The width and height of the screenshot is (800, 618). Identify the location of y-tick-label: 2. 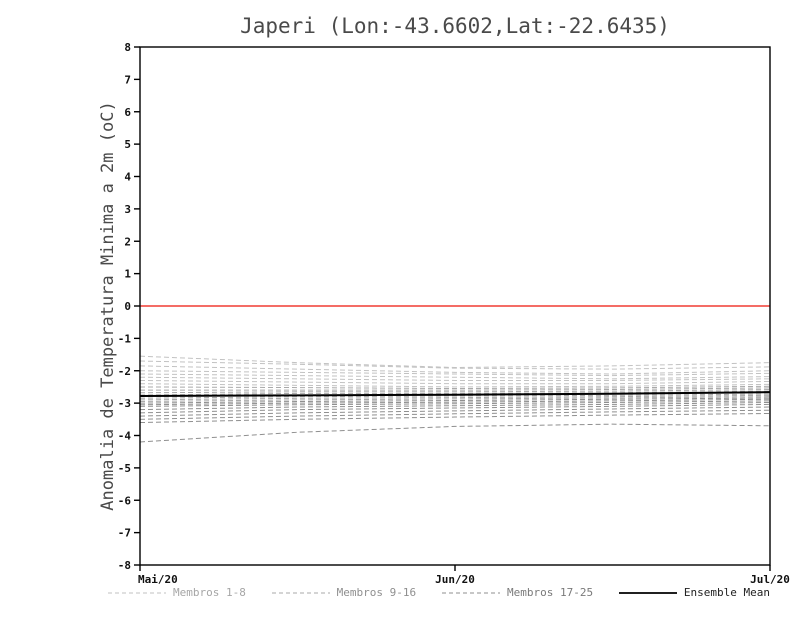
(127, 241).